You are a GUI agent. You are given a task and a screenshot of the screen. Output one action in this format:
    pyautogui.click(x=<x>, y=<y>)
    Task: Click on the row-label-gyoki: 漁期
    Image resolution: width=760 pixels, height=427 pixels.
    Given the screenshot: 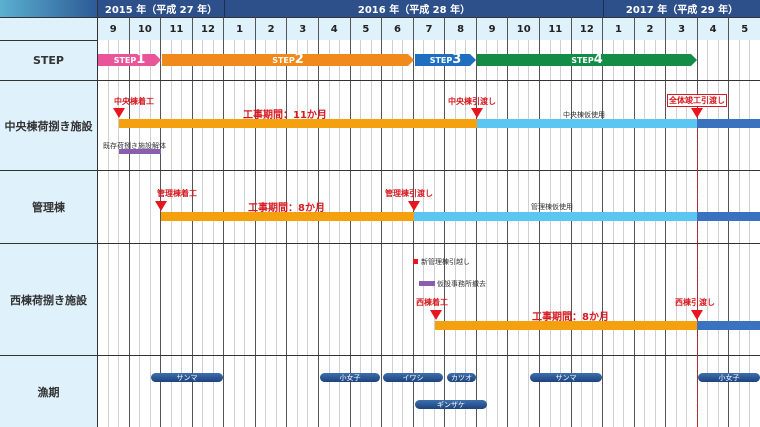 What is the action you would take?
    pyautogui.click(x=48, y=391)
    